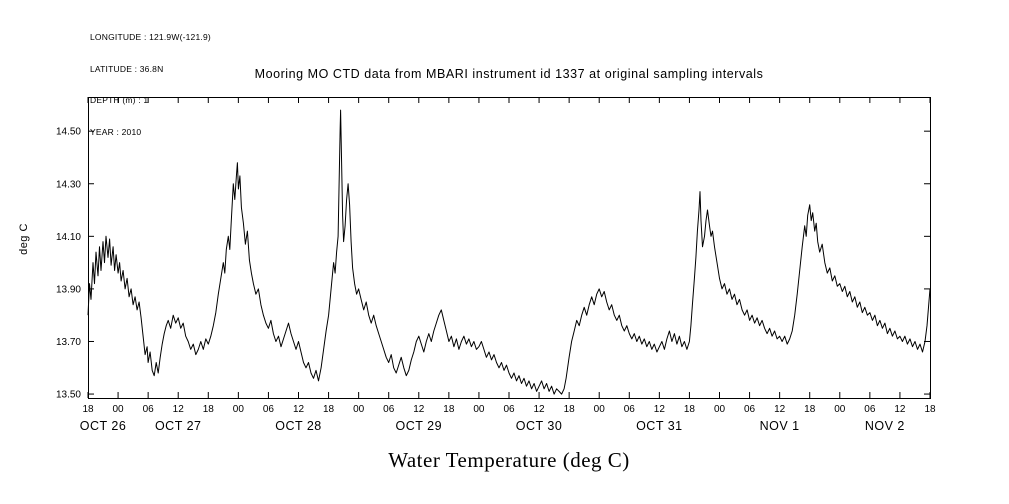  What do you see at coordinates (68, 289) in the screenshot?
I see `y-tick-label: 13.90` at bounding box center [68, 289].